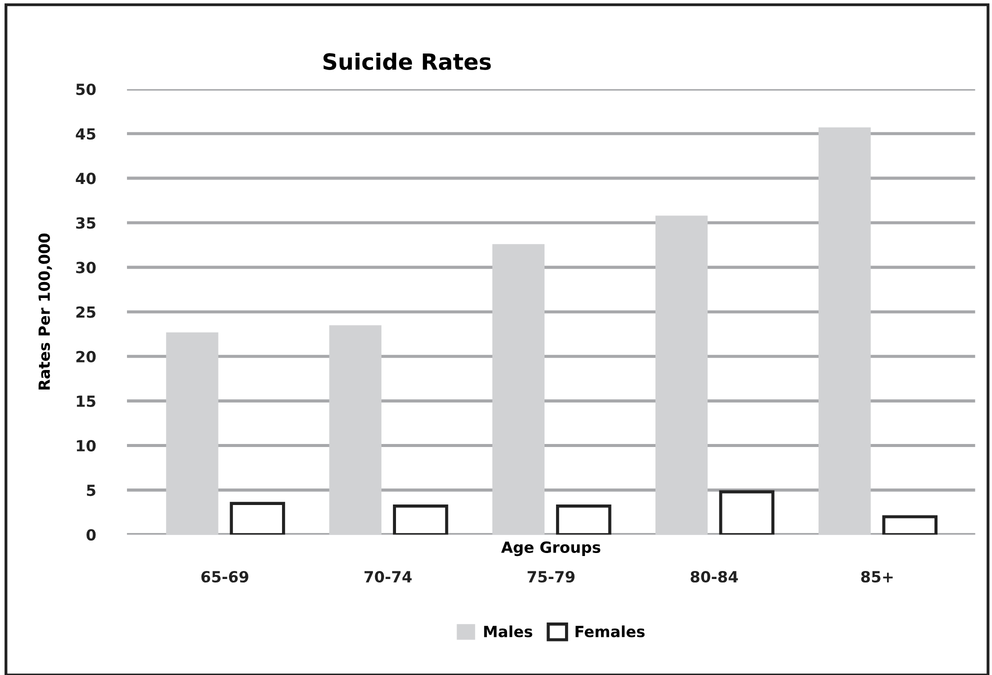 This screenshot has height=675, width=992. What do you see at coordinates (610, 631) in the screenshot?
I see `legend-label: Females` at bounding box center [610, 631].